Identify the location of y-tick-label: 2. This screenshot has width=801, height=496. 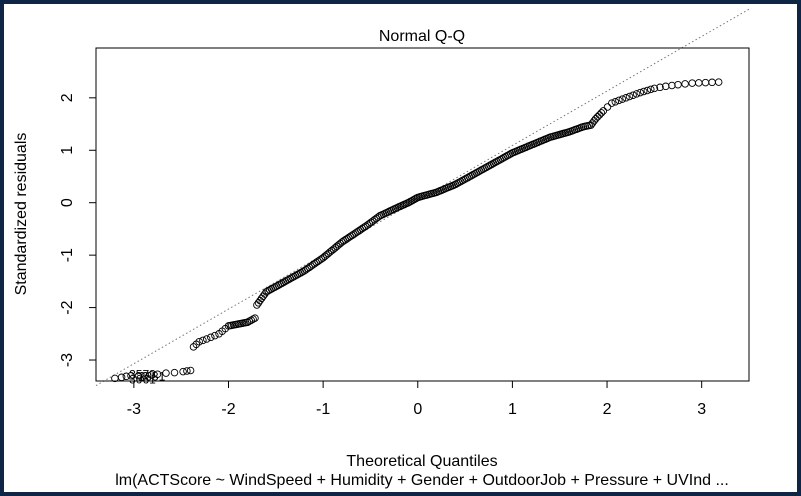
(67, 97).